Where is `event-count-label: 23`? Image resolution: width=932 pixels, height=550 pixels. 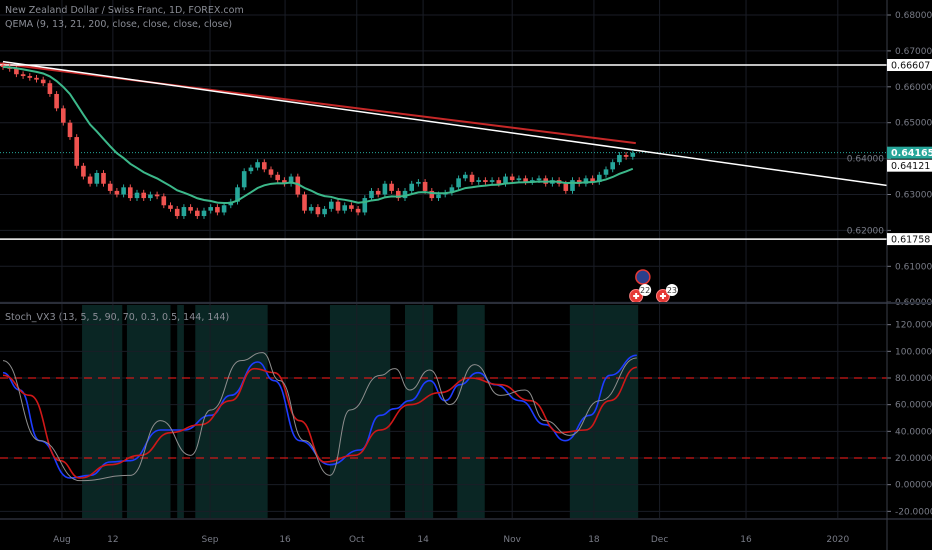
event-count-label: 23 is located at coordinates (672, 290).